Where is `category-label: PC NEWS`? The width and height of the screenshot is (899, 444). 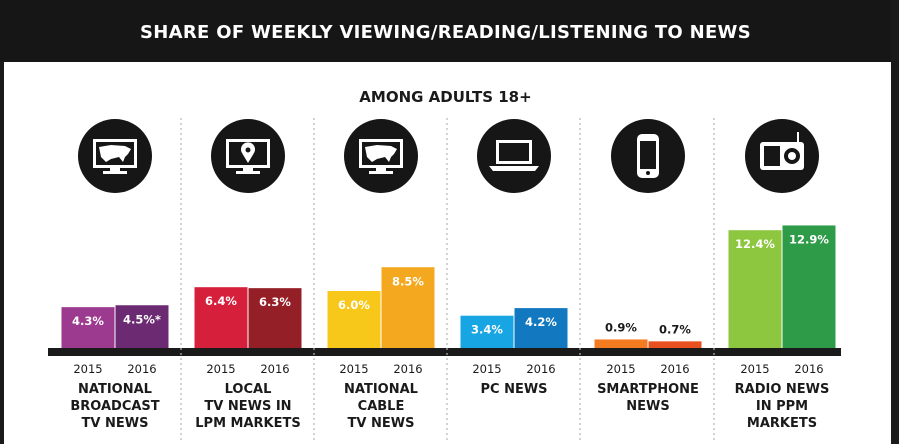 category-label: PC NEWS is located at coordinates (513, 389).